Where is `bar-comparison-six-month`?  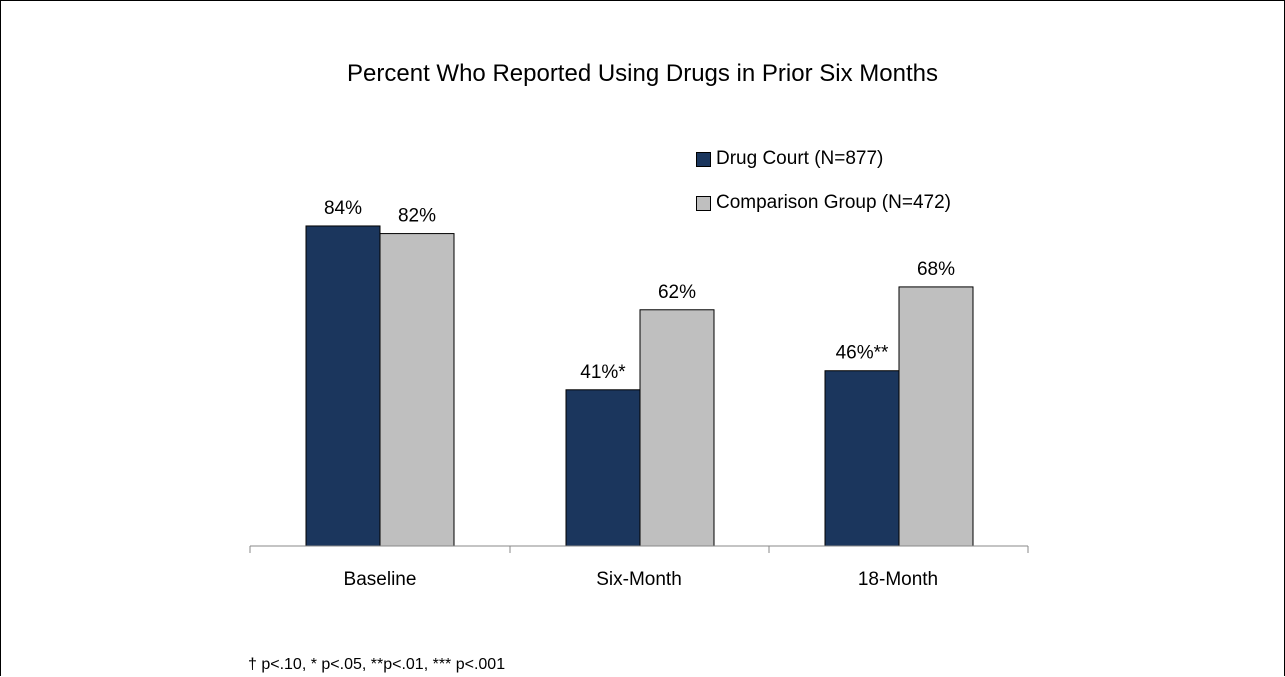 bar-comparison-six-month is located at coordinates (677, 428).